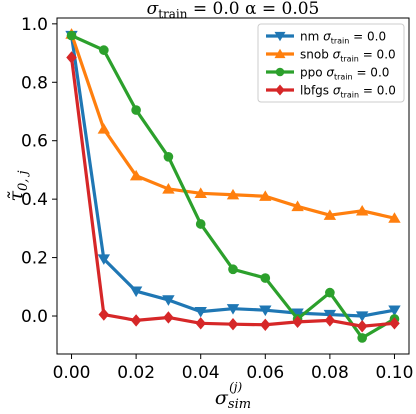 The width and height of the screenshot is (416, 414). What do you see at coordinates (344, 74) in the screenshot?
I see `legend-label: ppo σtrain = 0.0` at bounding box center [344, 74].